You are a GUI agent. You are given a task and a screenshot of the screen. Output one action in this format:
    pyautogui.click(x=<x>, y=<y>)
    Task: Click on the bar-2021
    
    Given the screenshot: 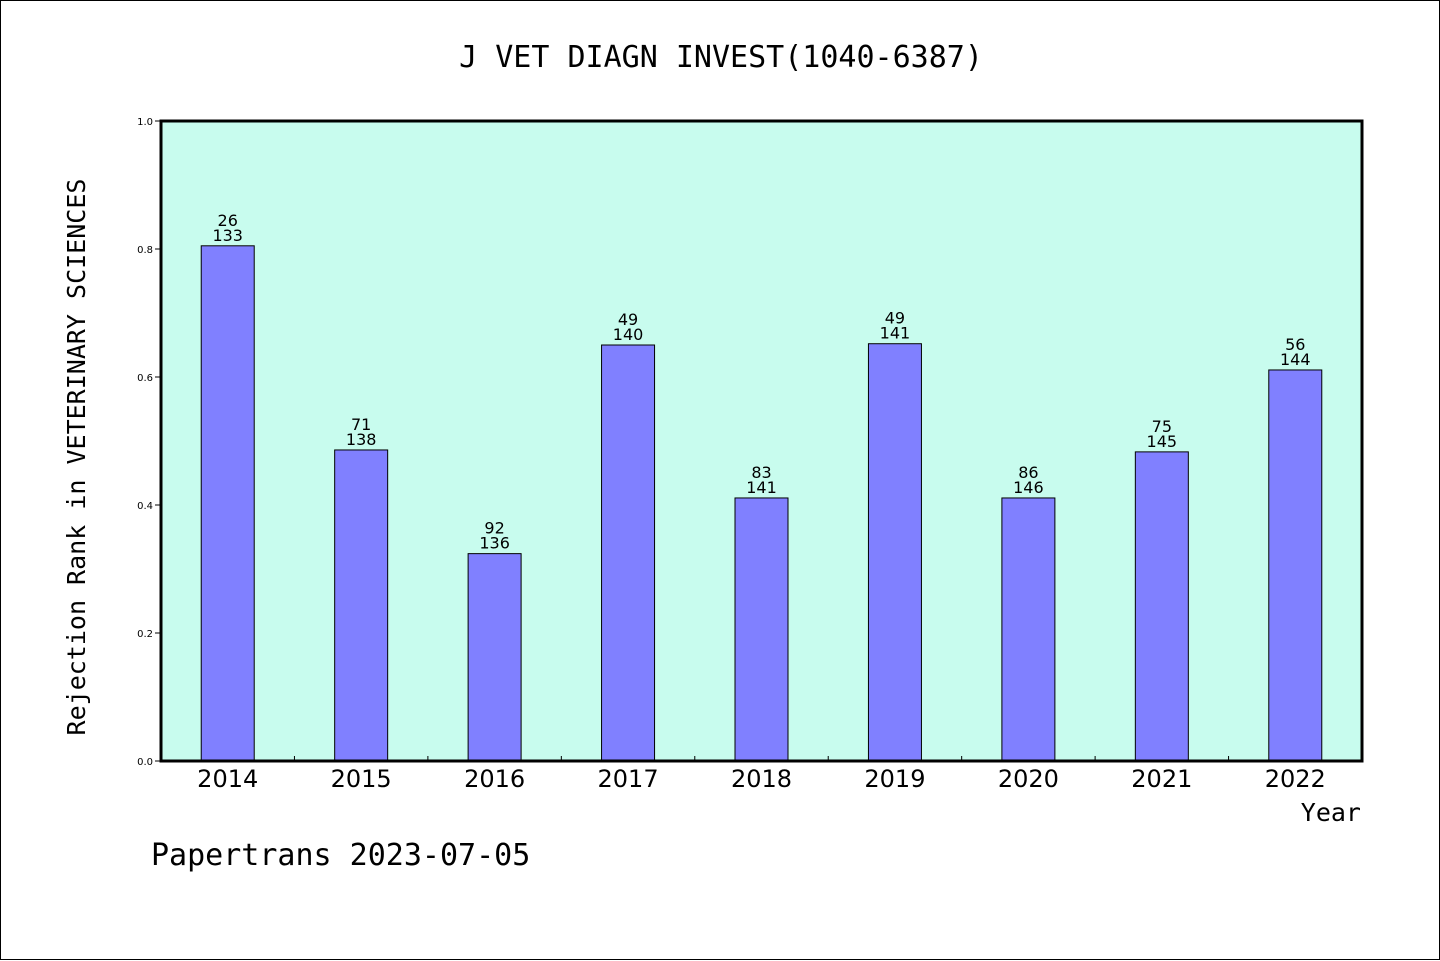 What is the action you would take?
    pyautogui.click(x=1161, y=606)
    